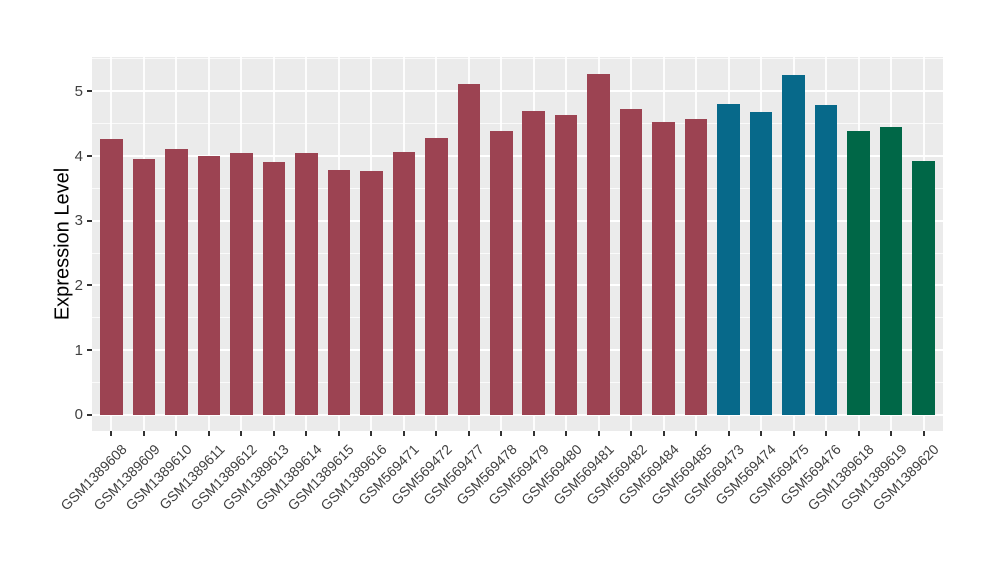 The width and height of the screenshot is (1000, 580). What do you see at coordinates (858, 272) in the screenshot?
I see `bar-GSM1389618` at bounding box center [858, 272].